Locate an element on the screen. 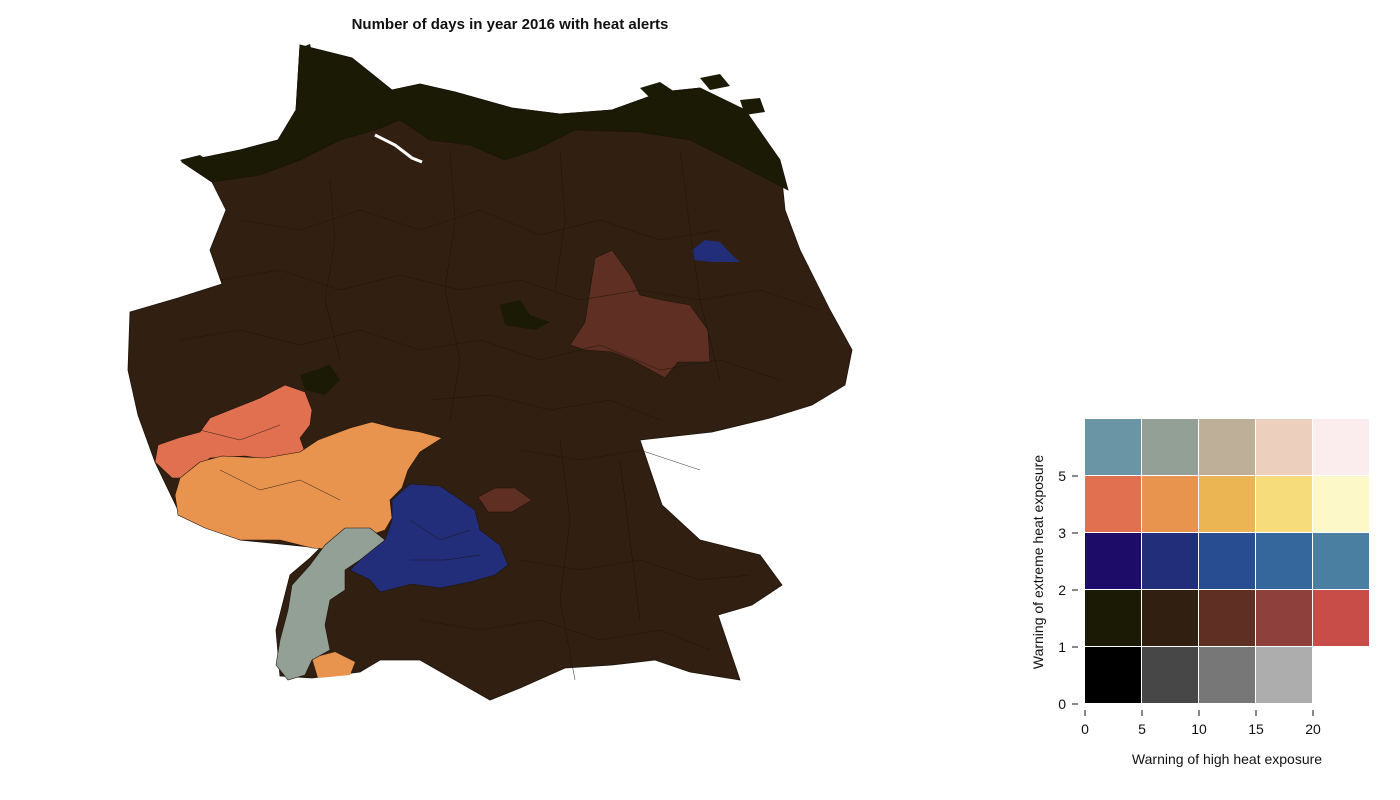  region-north-coast is located at coordinates (484, 117).